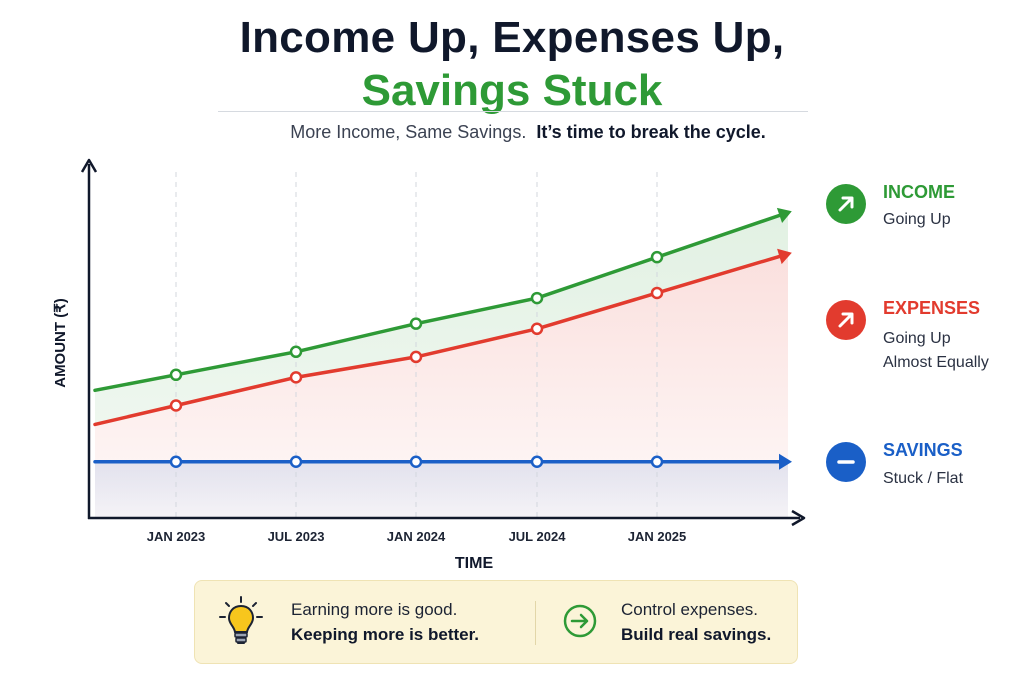 This screenshot has width=1024, height=683. I want to click on x-tick-label-3: JUL 2024, so click(538, 536).